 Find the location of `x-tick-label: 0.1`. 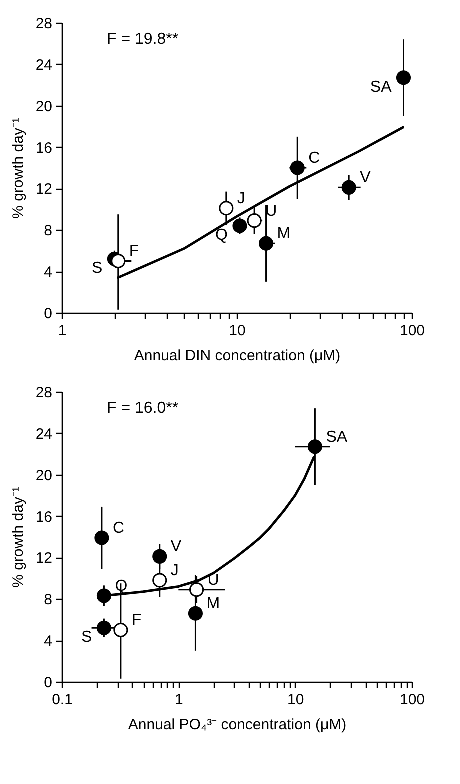

x-tick-label: 0.1 is located at coordinates (62, 700).